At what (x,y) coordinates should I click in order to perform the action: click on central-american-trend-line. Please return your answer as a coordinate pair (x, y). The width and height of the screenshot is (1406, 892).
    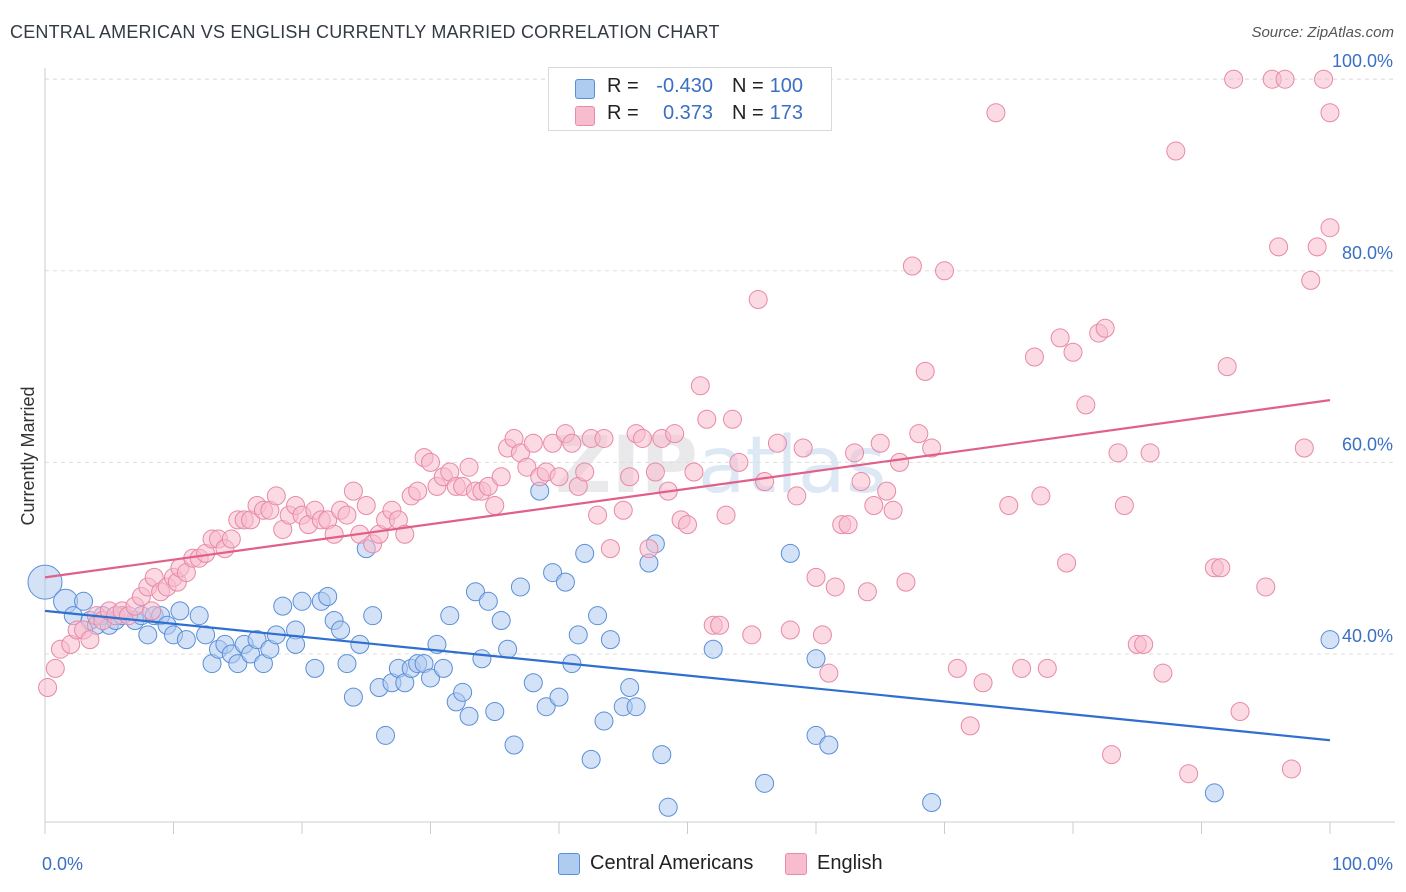
    Looking at the image, I should click on (687, 675).